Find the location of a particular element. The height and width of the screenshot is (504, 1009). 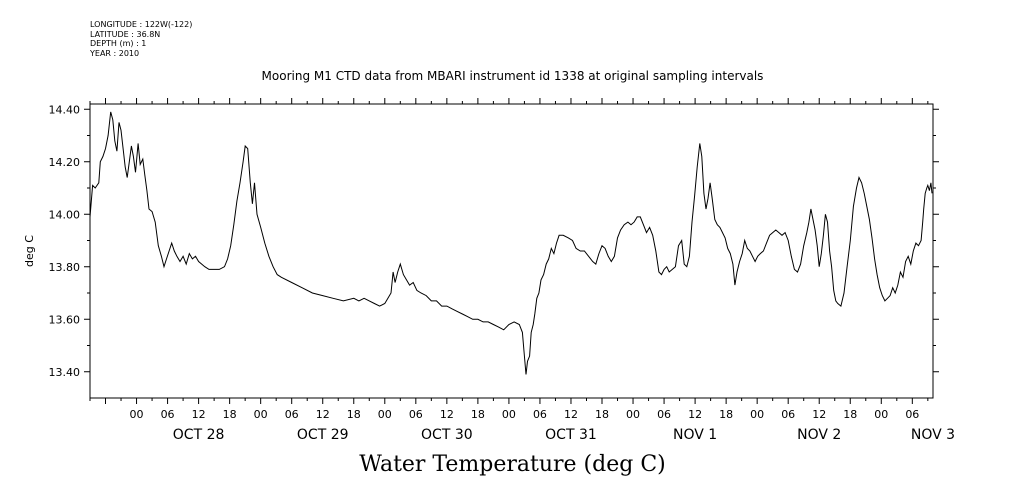

x-axis-title-text: Water Temperature (deg C) is located at coordinates (512, 464).